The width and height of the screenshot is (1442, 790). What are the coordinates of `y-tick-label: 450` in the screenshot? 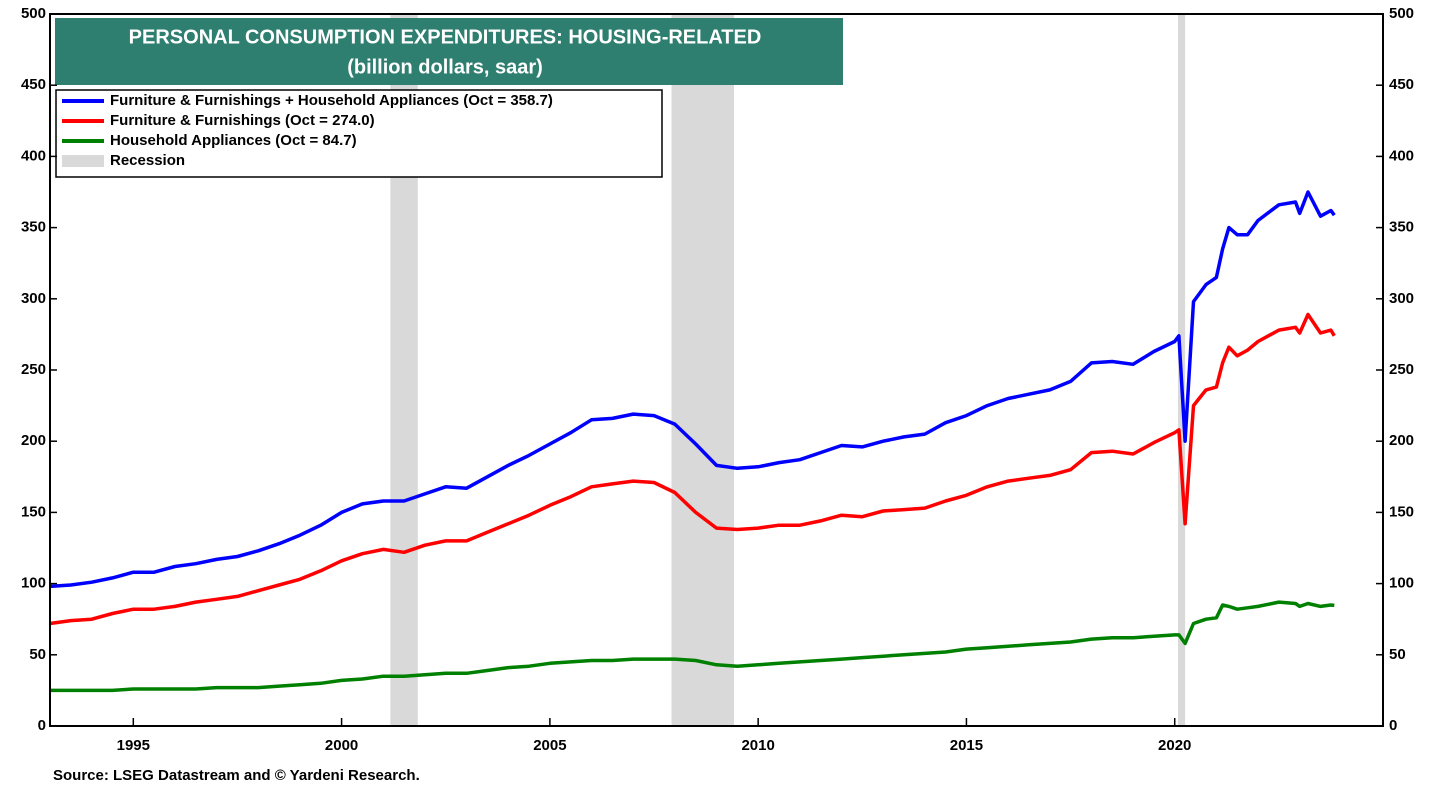 It's located at (33, 84).